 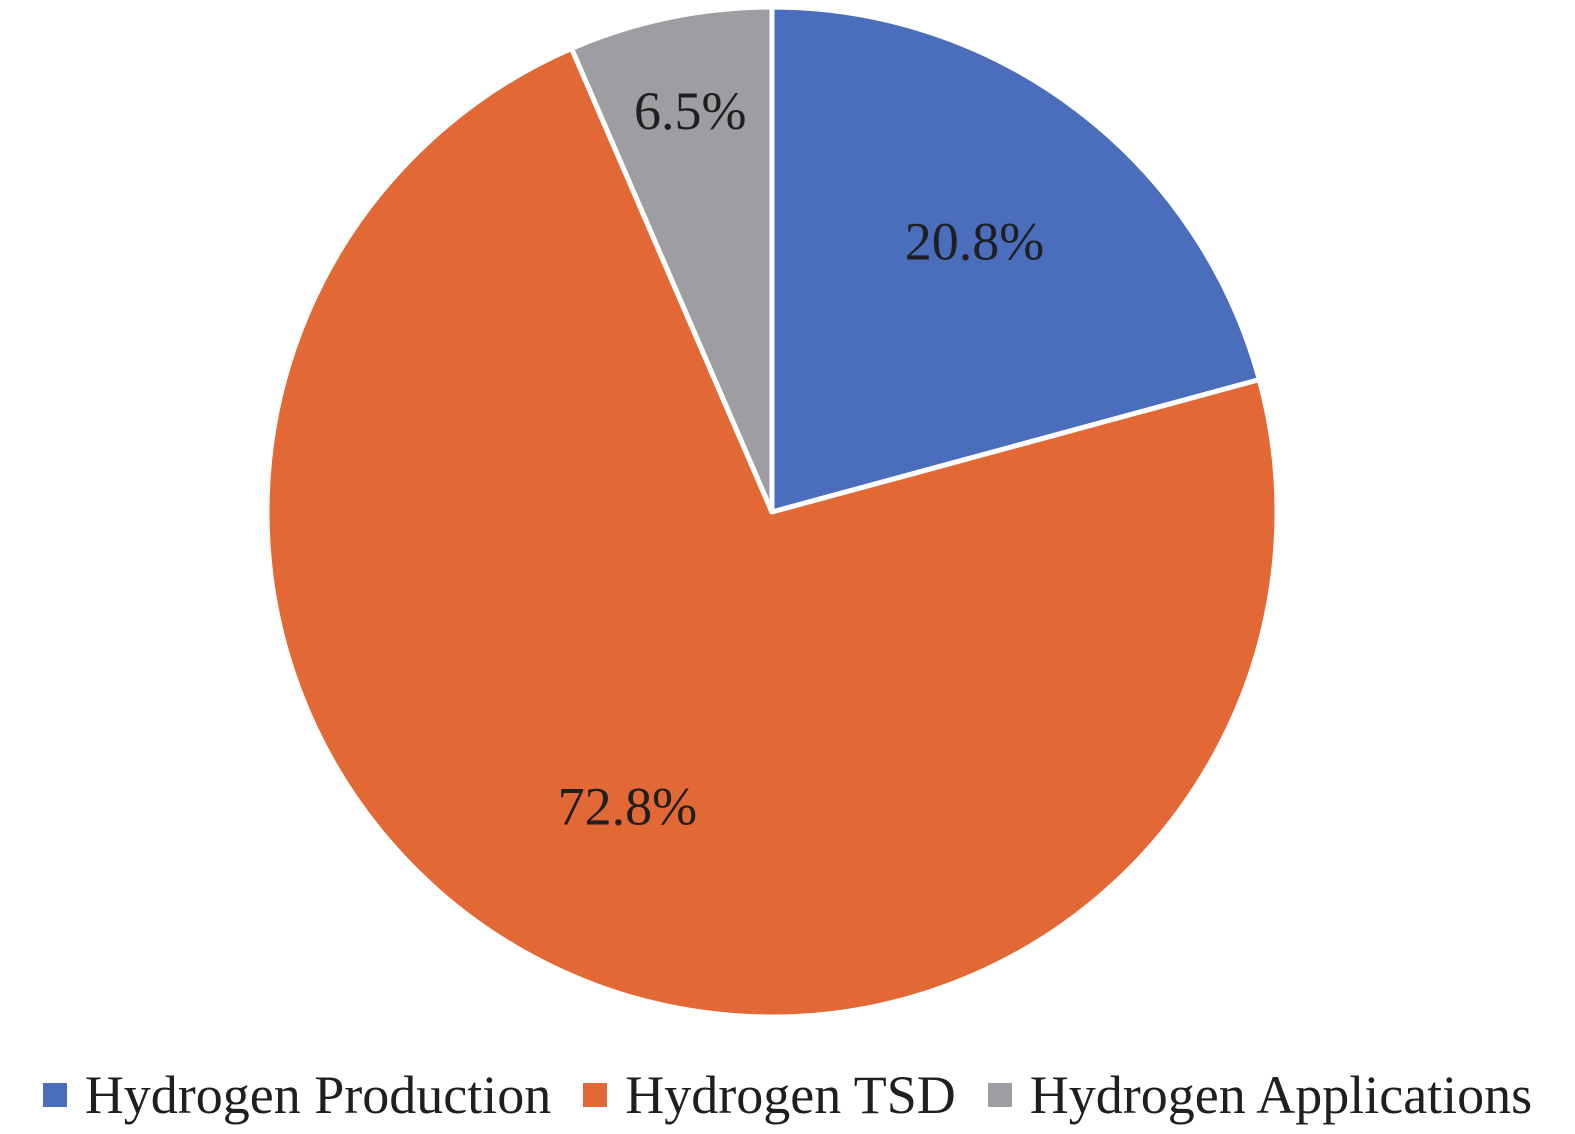 I want to click on data-label-hydrogen-tsd: 72.8%, so click(x=627, y=807).